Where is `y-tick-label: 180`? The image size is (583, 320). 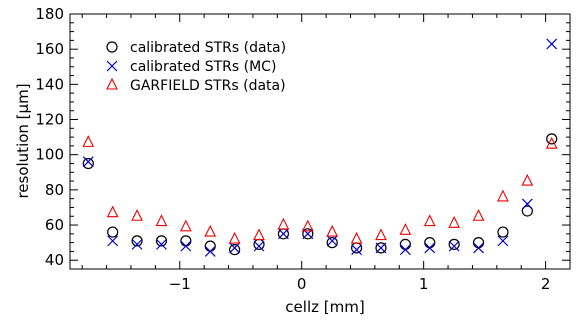 y-tick-label: 180 is located at coordinates (49, 14).